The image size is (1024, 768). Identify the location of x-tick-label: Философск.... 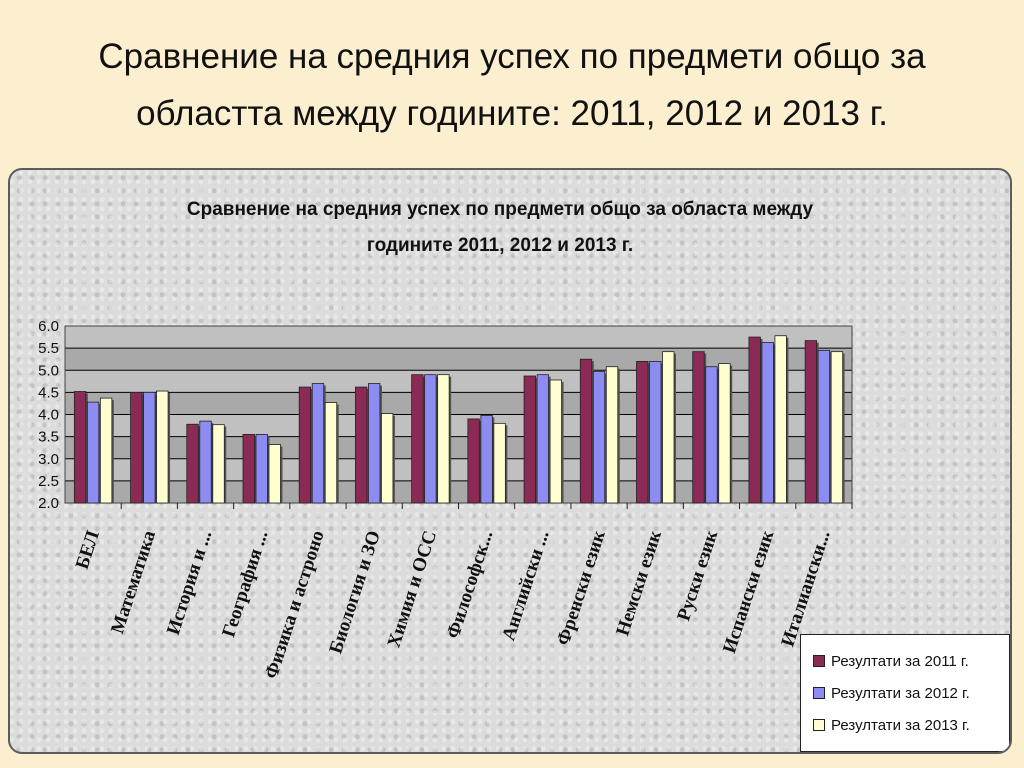
(470, 584).